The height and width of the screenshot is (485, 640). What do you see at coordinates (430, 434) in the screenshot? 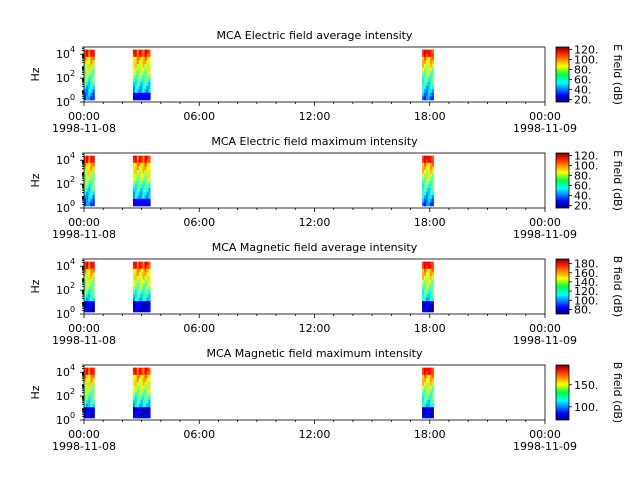
I see `x-tick-label: 18:00` at bounding box center [430, 434].